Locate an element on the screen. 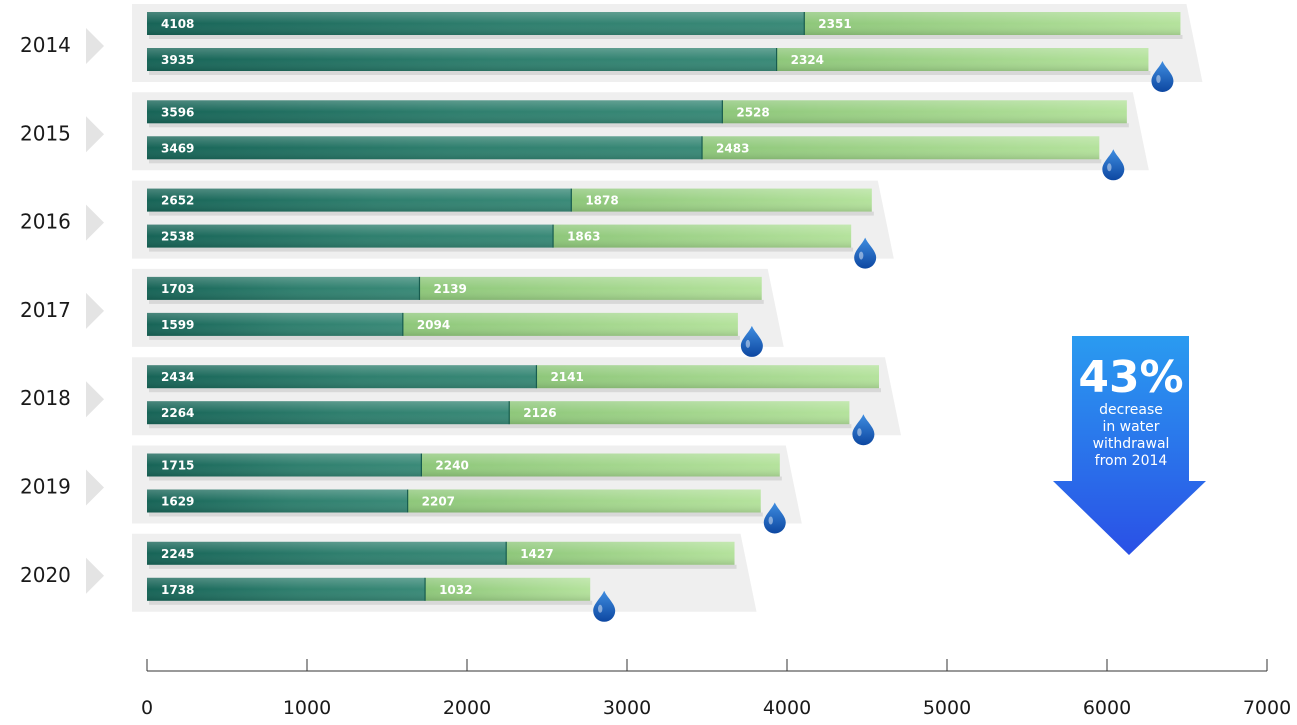 This screenshot has width=1297, height=725. bar-value-label: 2652 is located at coordinates (177, 201).